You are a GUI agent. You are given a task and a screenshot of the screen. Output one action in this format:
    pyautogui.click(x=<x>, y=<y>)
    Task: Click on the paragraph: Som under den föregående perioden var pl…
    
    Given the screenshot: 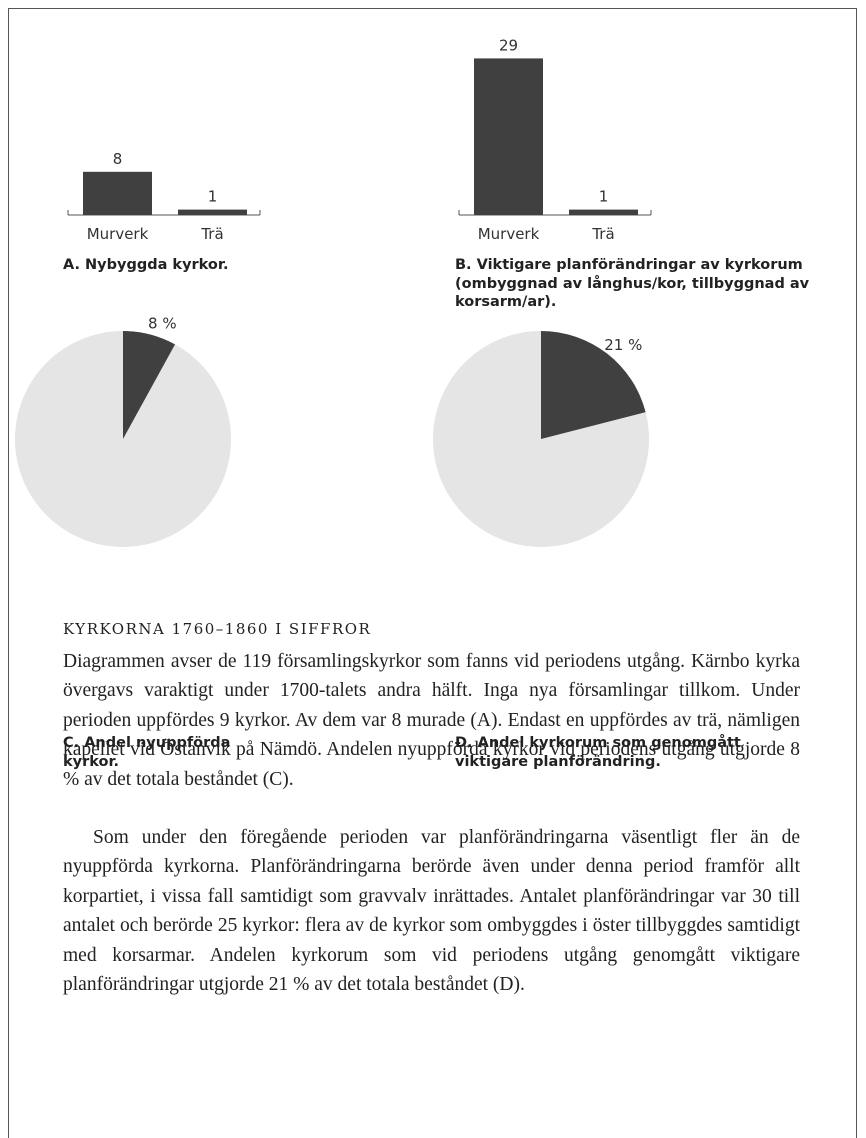 What is the action you would take?
    pyautogui.click(x=431, y=911)
    